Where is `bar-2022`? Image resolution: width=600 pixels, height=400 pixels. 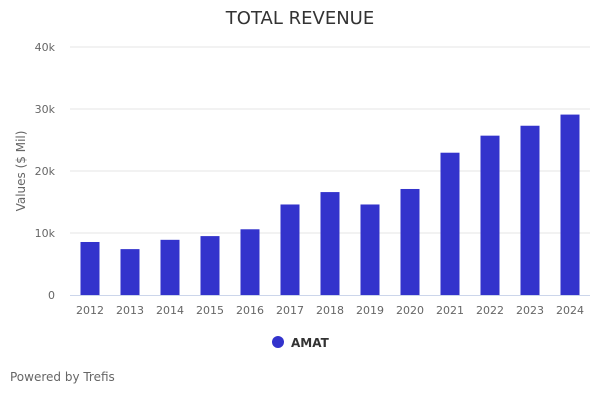 bar-2022 is located at coordinates (490, 215).